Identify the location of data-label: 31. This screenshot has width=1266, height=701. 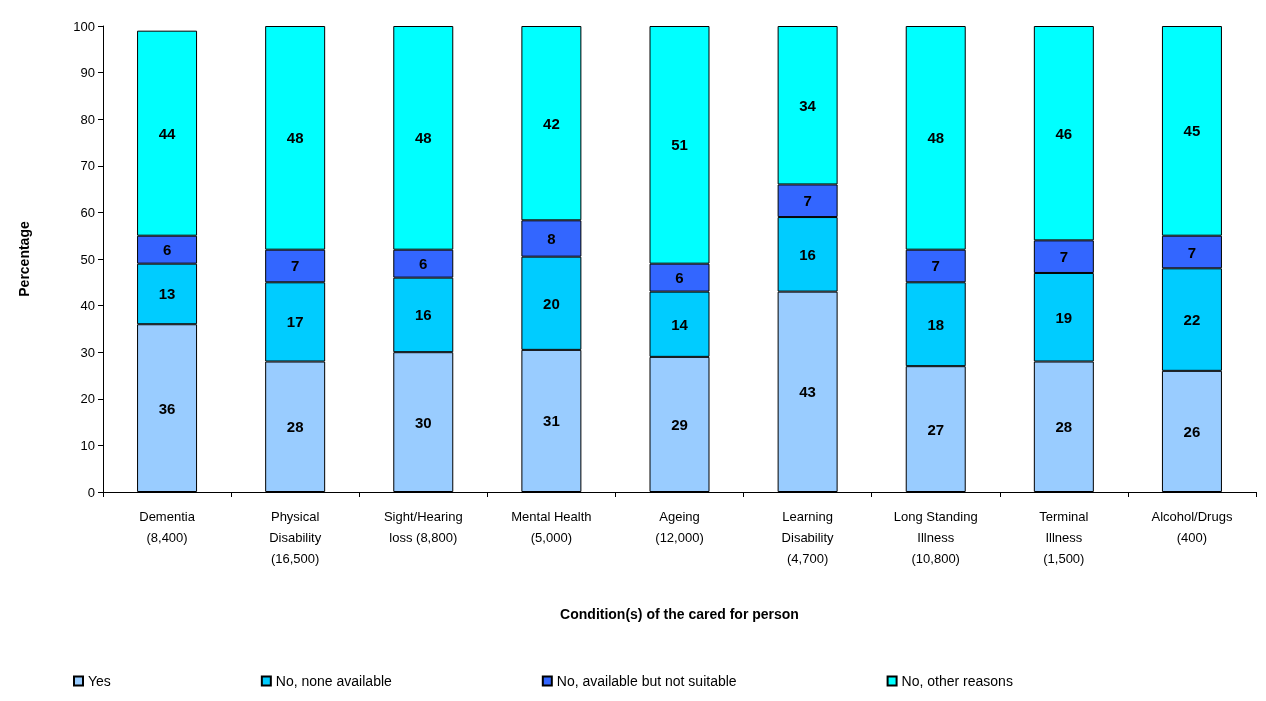
(551, 421).